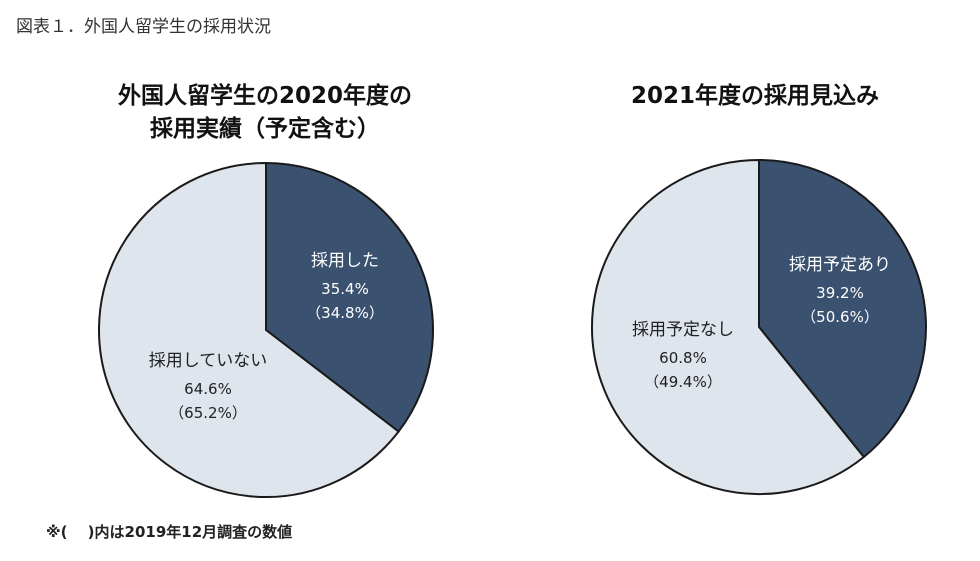  What do you see at coordinates (208, 361) in the screenshot?
I see `pie-2020-slice-1-label: 採用していない` at bounding box center [208, 361].